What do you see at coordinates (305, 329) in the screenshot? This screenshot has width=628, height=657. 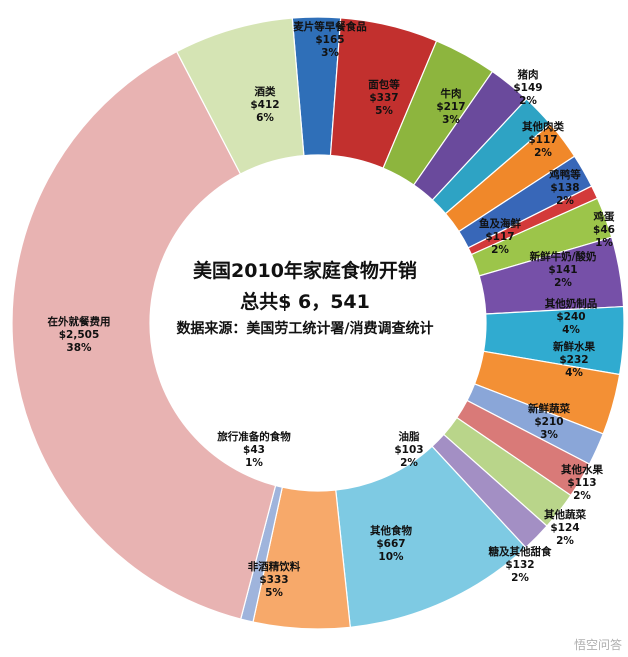 I see `source-note: 数据来源：美国劳工统计署/消费调查统计` at bounding box center [305, 329].